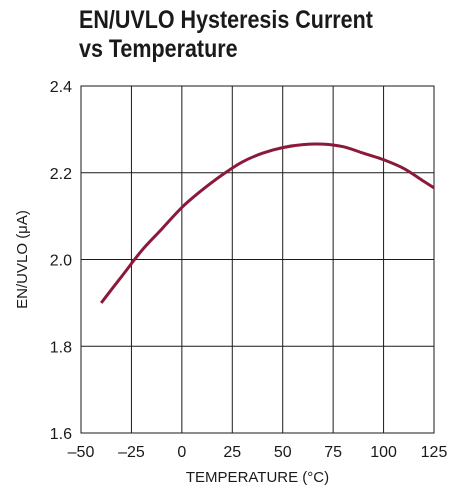 Image resolution: width=463 pixels, height=492 pixels. What do you see at coordinates (181, 452) in the screenshot?
I see `x-tick-label: 0` at bounding box center [181, 452].